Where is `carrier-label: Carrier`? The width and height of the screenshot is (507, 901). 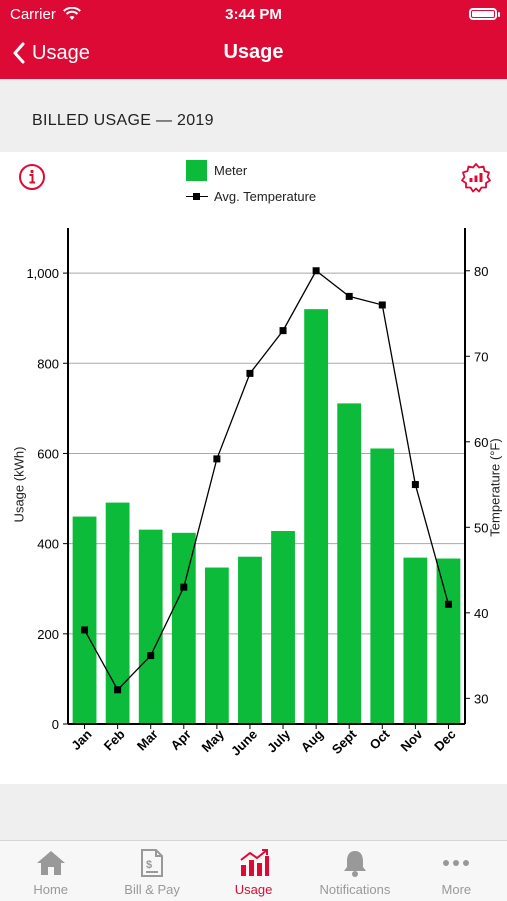 carrier-label: Carrier is located at coordinates (33, 14).